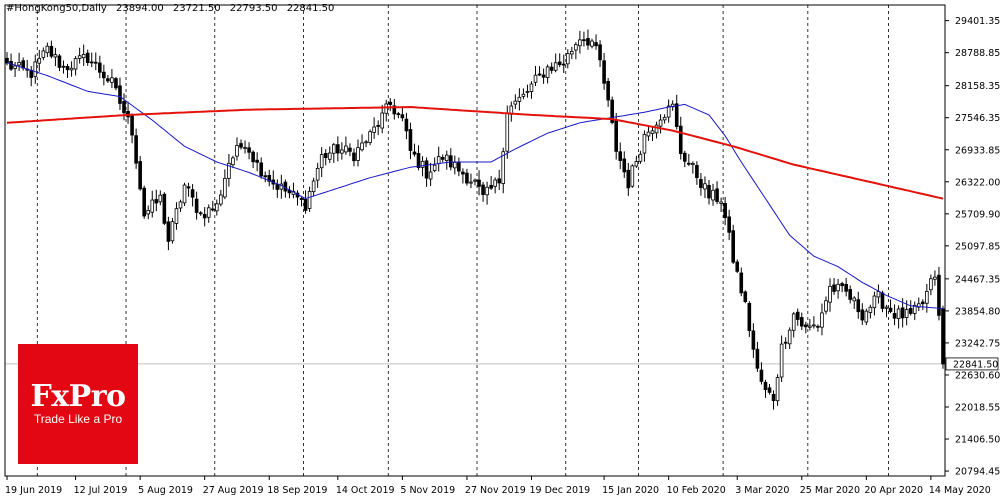 The height and width of the screenshot is (504, 1000). What do you see at coordinates (977, 343) in the screenshot?
I see `price-tick-label: 23242.75` at bounding box center [977, 343].